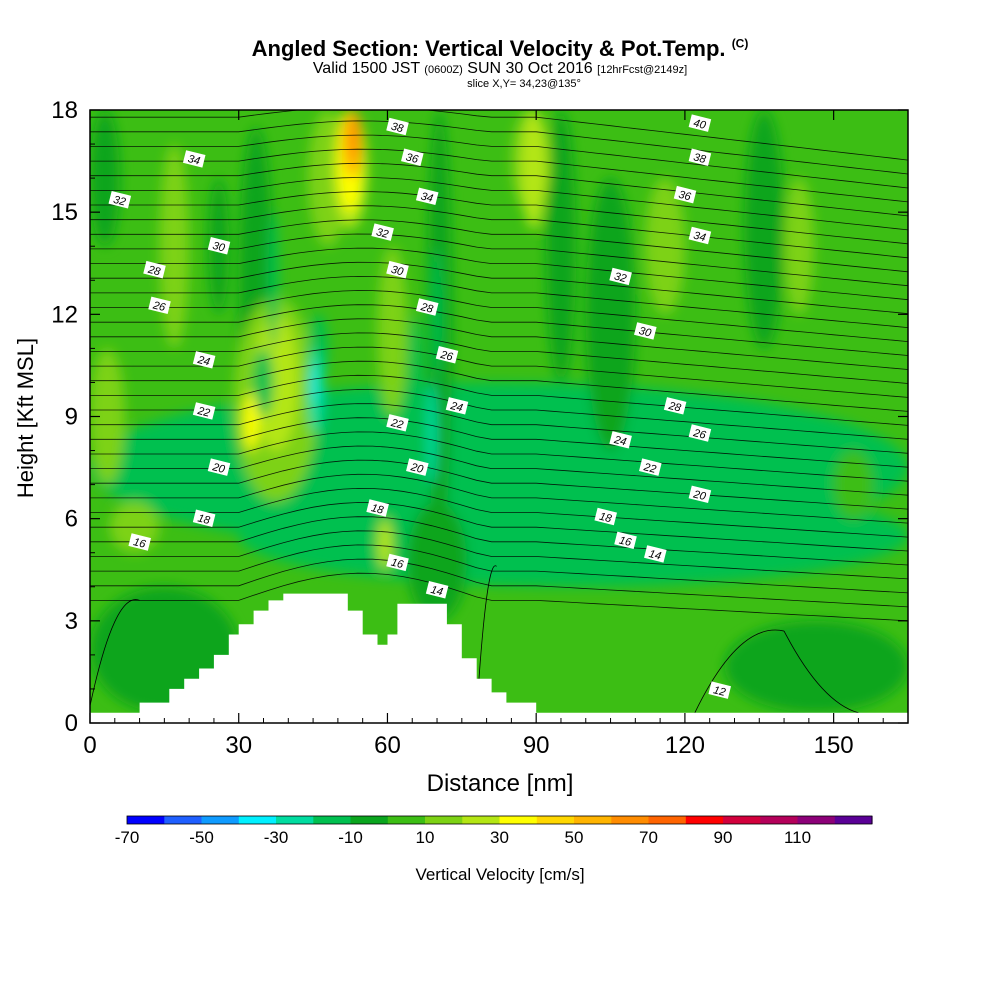 The image size is (1000, 1000). What do you see at coordinates (127, 837) in the screenshot?
I see `colorbar-tick-label: -70` at bounding box center [127, 837].